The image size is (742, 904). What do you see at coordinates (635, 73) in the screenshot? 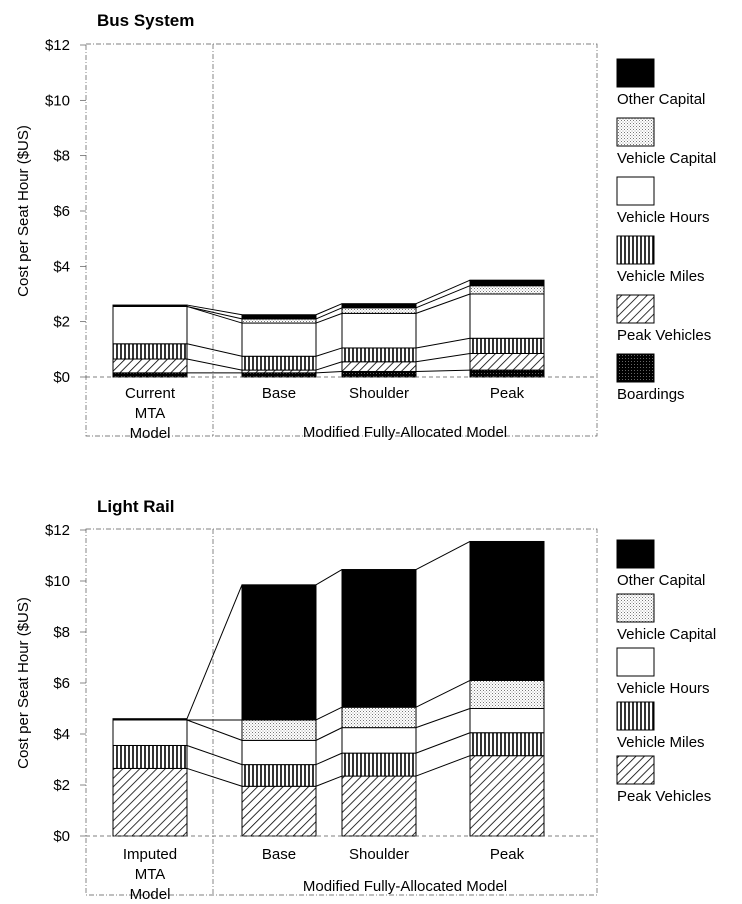
I see `legend-swatch-other-capital` at bounding box center [635, 73].